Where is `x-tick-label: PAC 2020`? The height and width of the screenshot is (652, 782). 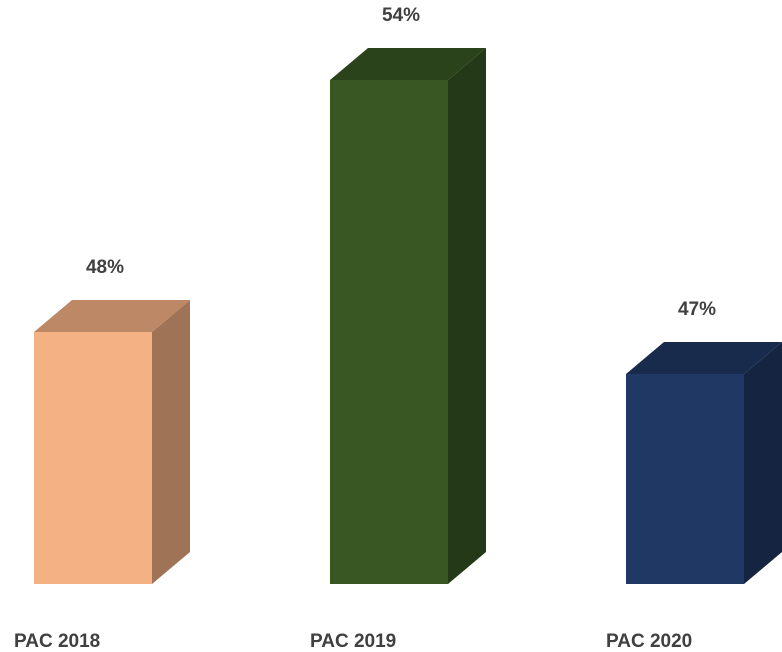 x-tick-label: PAC 2020 is located at coordinates (649, 641).